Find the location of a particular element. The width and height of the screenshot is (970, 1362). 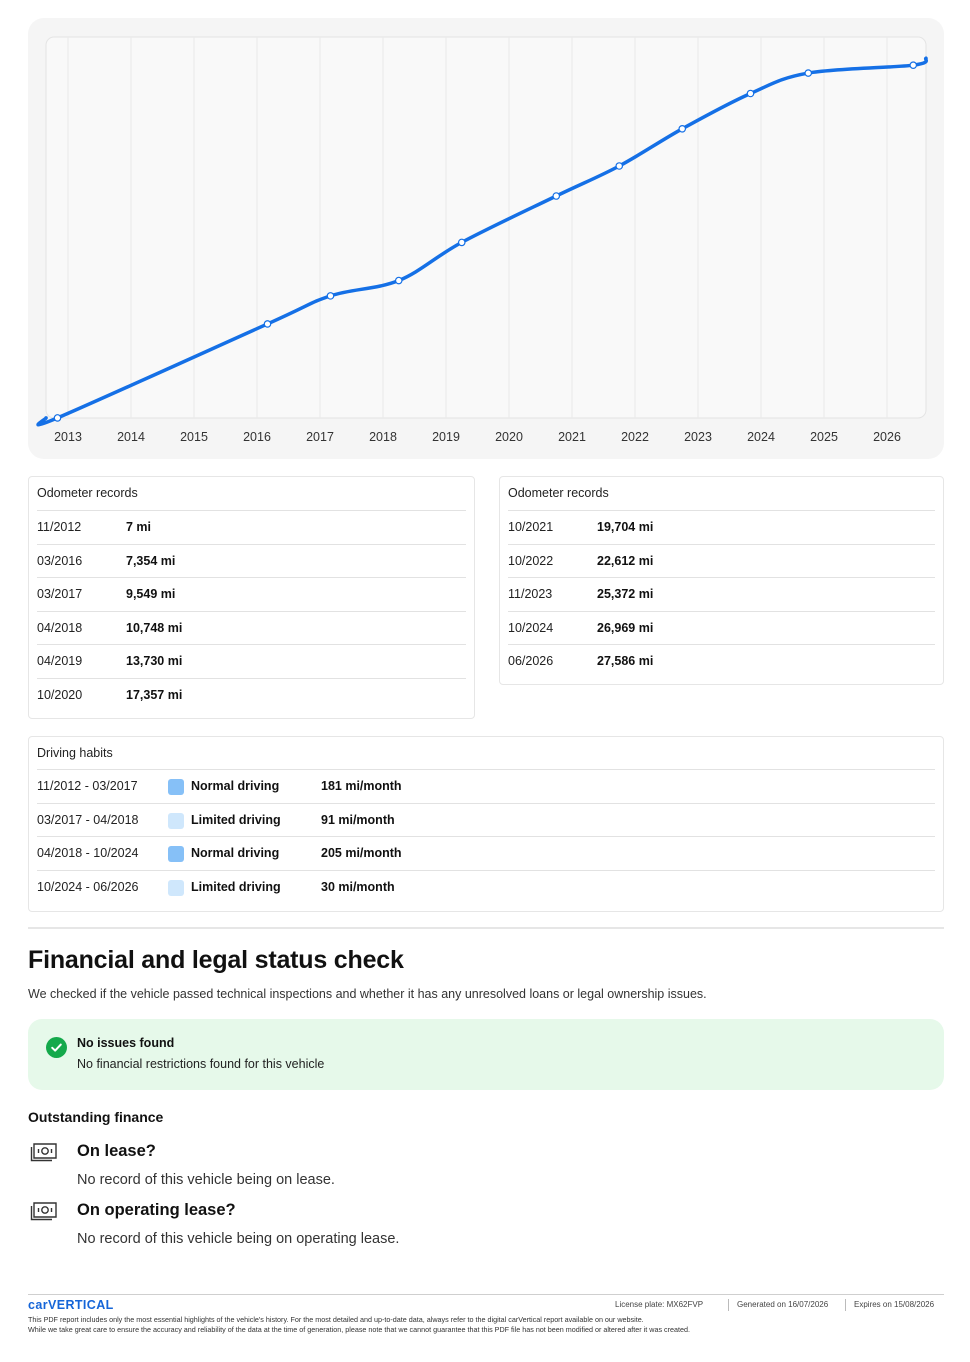

table-row: 10/2022 22,612 mi is located at coordinates (721, 560).